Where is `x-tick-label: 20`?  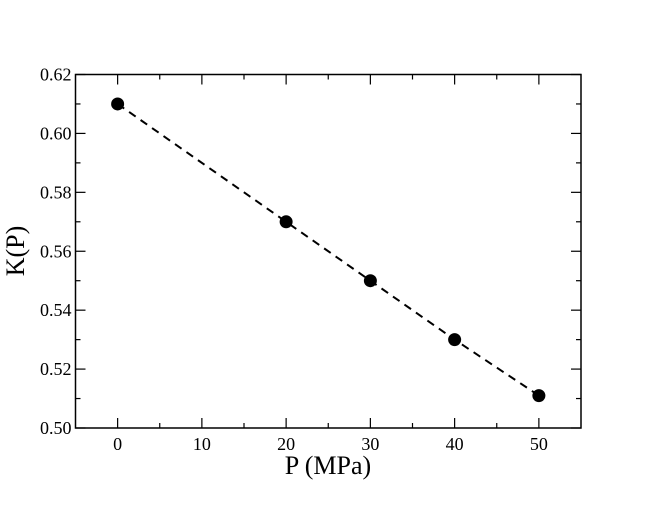
x-tick-label: 20 is located at coordinates (286, 444).